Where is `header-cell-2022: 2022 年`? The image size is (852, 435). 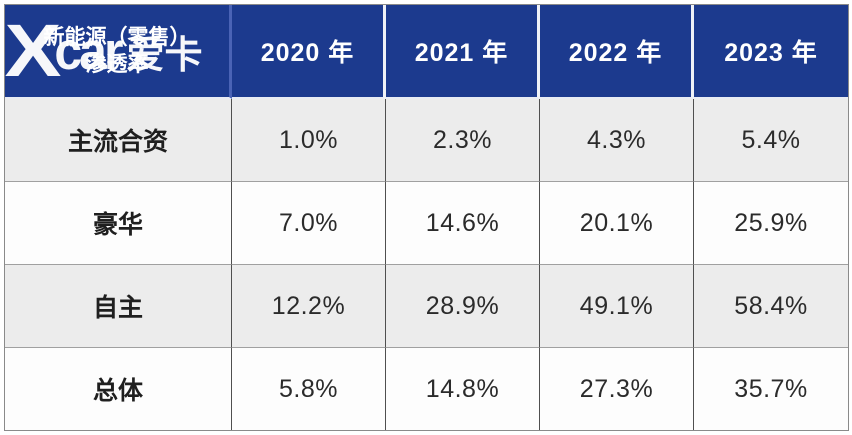
header-cell-2022: 2022 年 is located at coordinates (617, 52).